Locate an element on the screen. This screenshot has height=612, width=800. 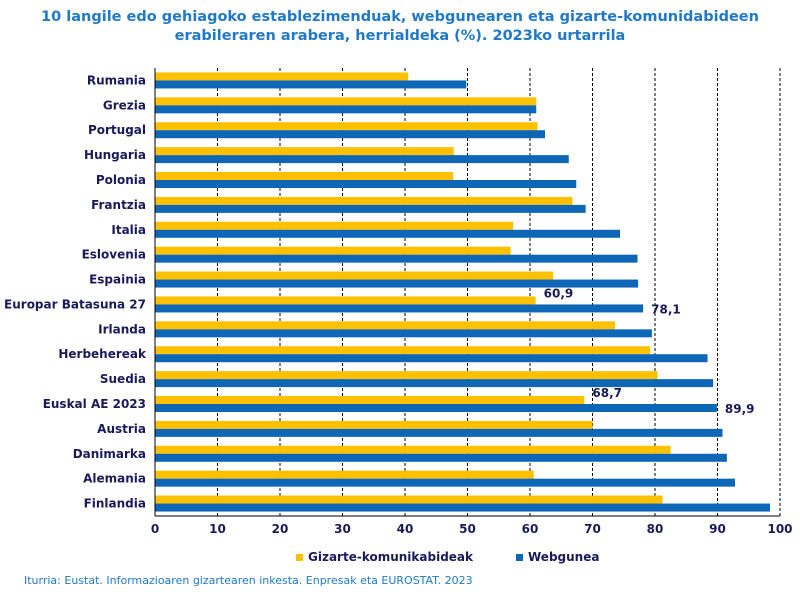
bar-web-eslovenia is located at coordinates (396, 258).